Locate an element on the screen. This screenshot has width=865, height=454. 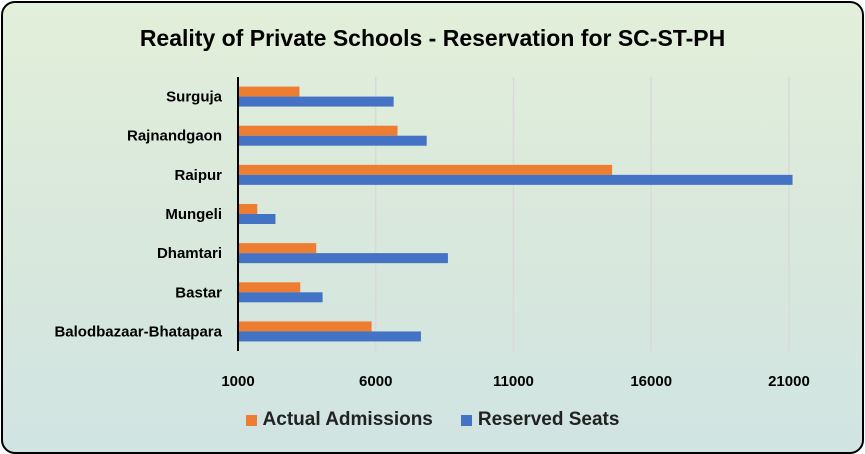
legend-item: Reserved Seats is located at coordinates (540, 420).